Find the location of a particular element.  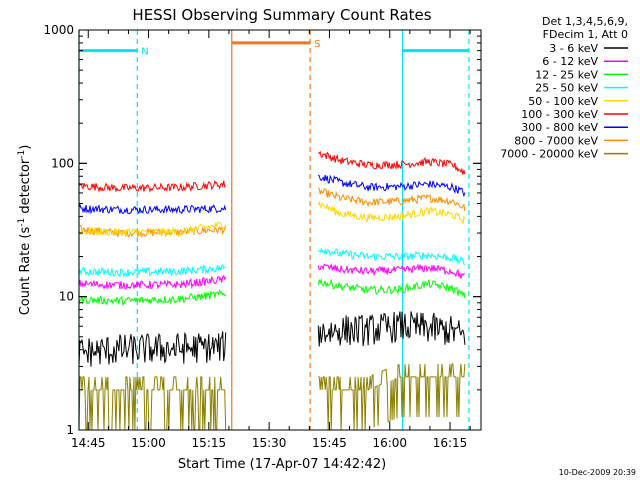

legend-entry-label: 25 - 50 keV is located at coordinates (566, 88).